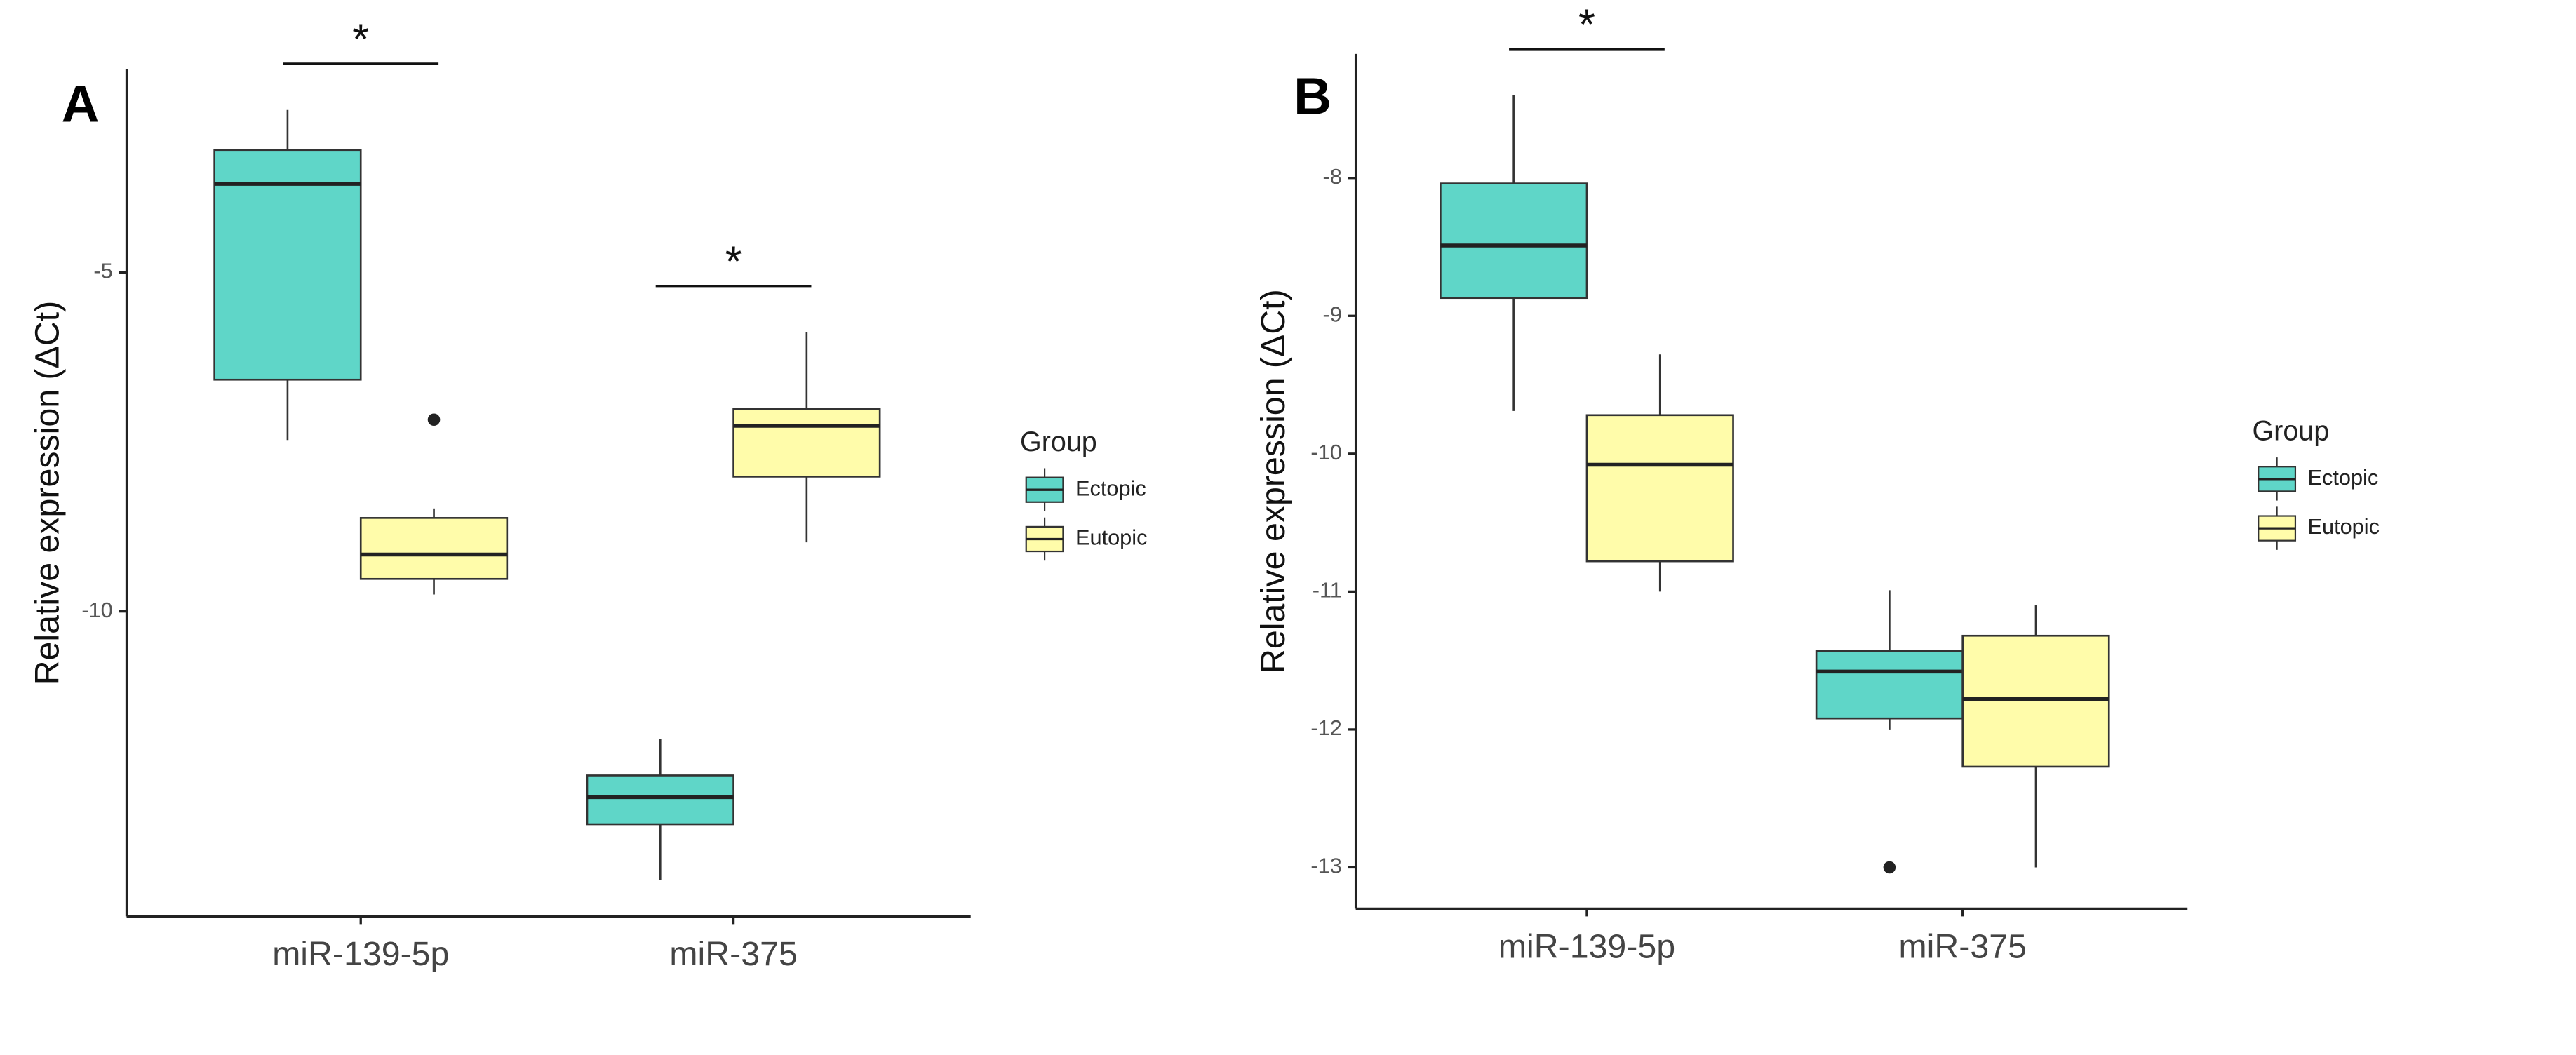 Image resolution: width=2576 pixels, height=1055 pixels. Describe the element at coordinates (1332, 314) in the screenshot. I see `y-tick-label: -9` at that location.